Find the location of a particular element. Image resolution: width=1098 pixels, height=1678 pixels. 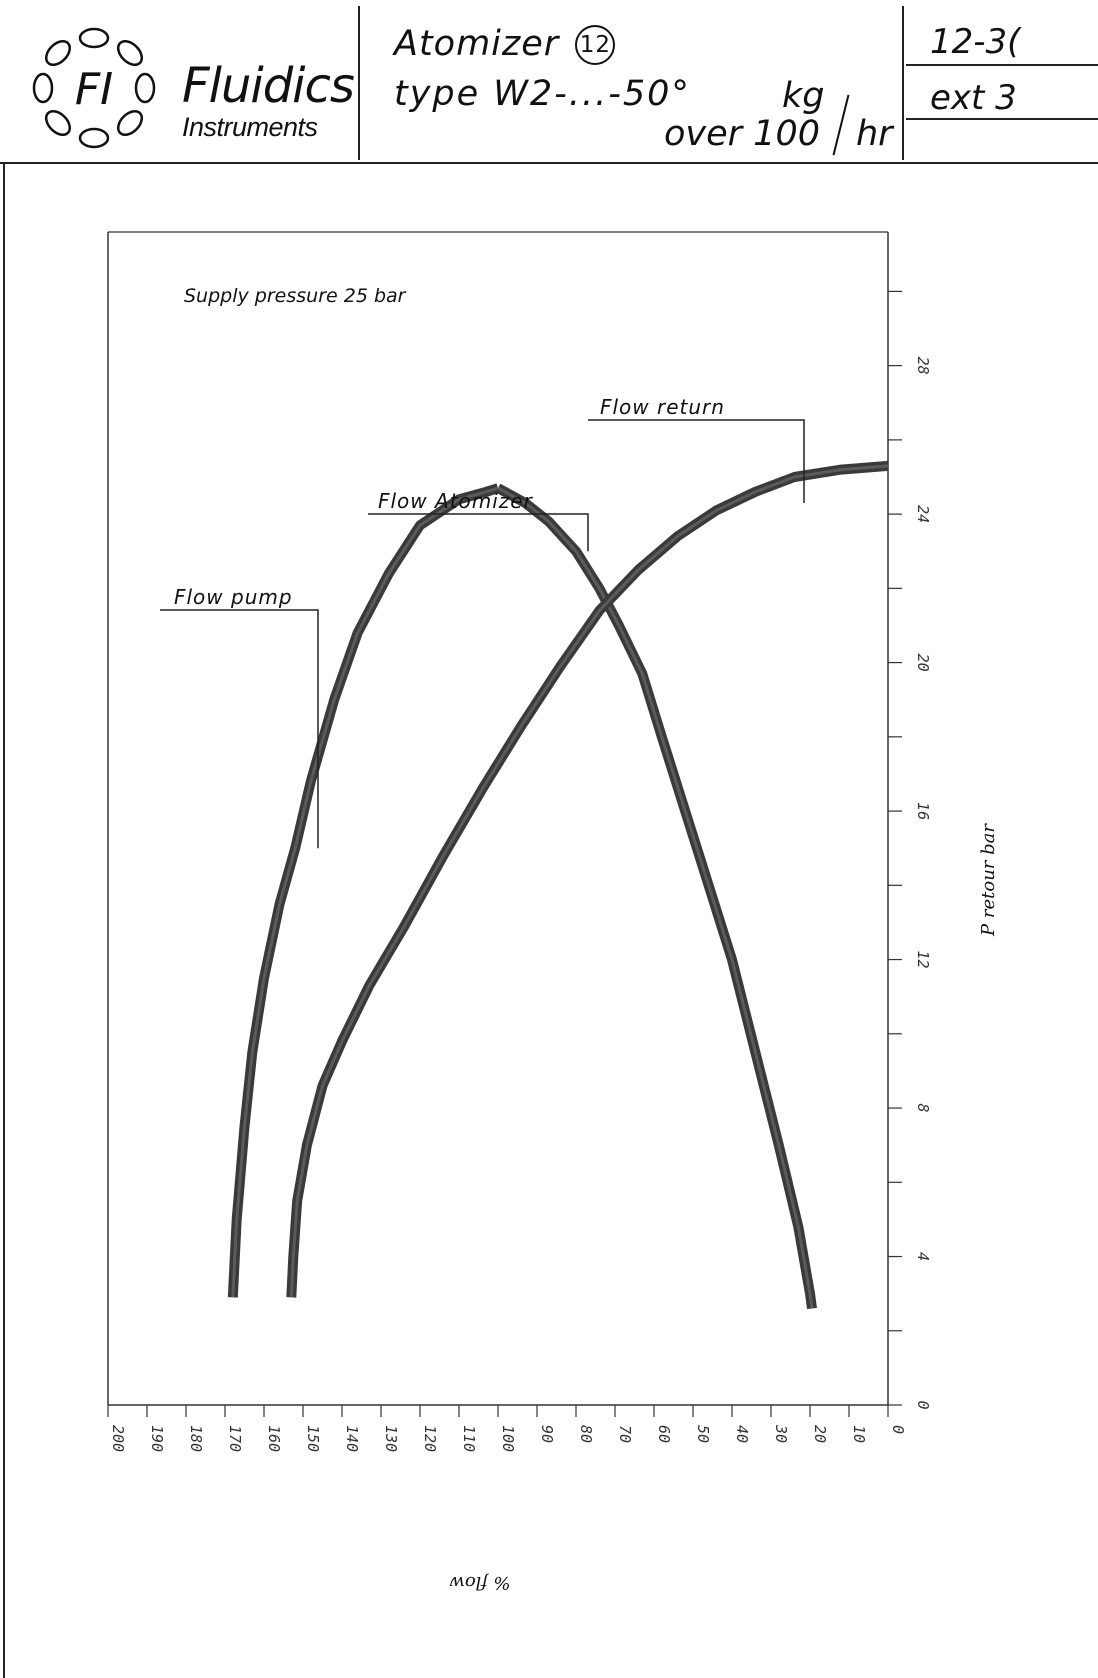

x-tick-label: 100 is located at coordinates (508, 1438).